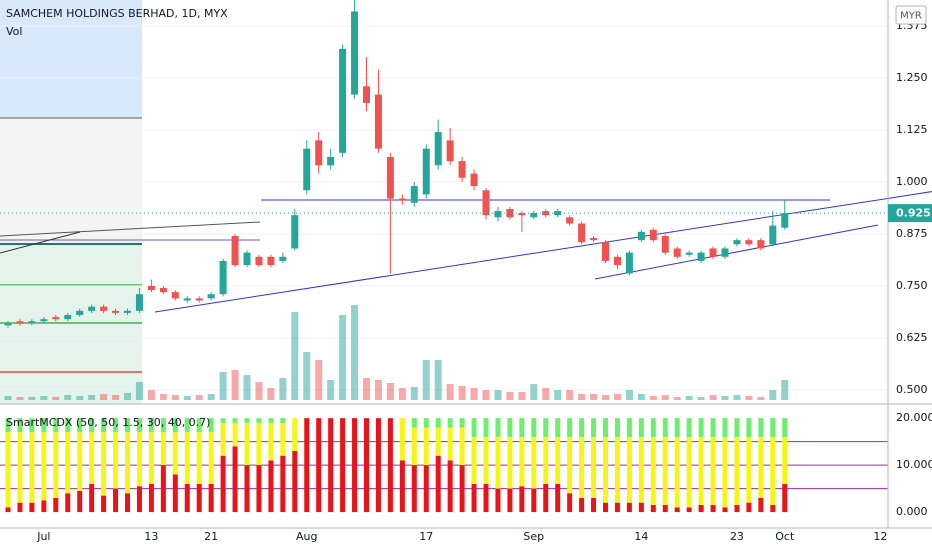  I want to click on currency-box, so click(911, 15).